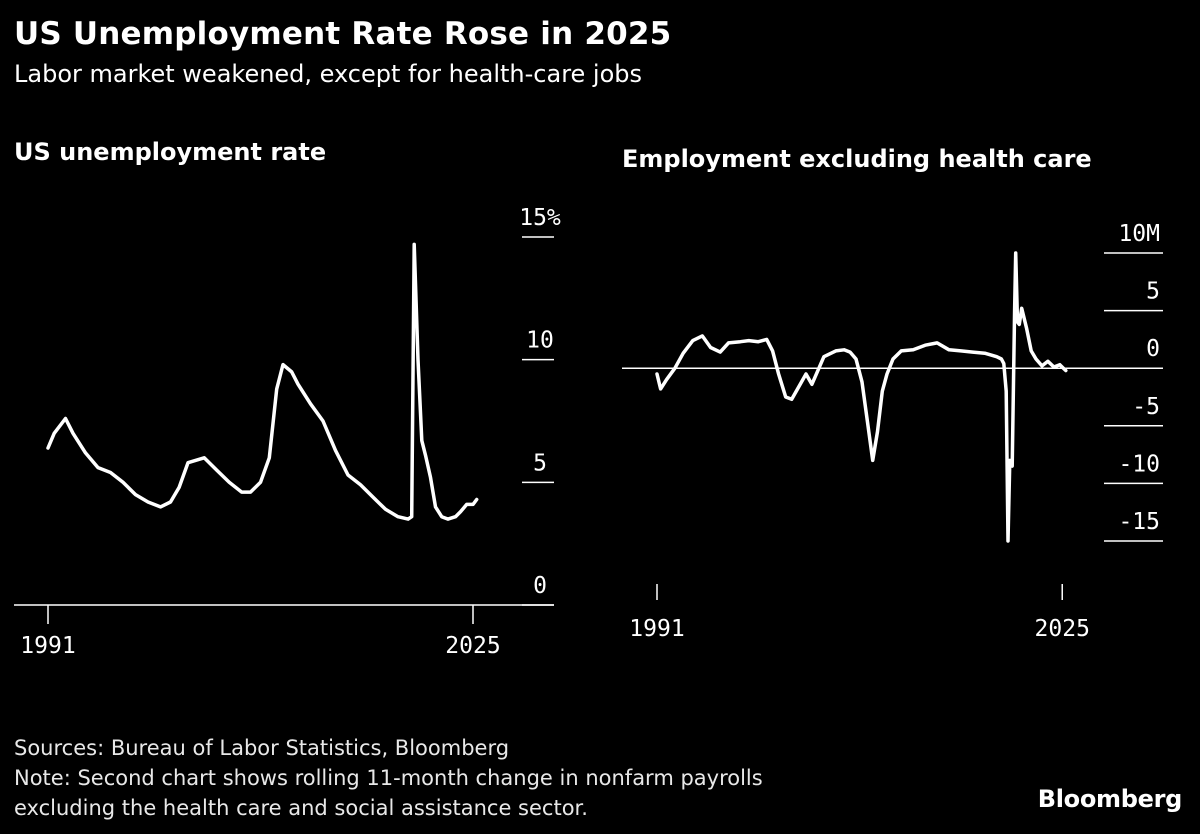 The height and width of the screenshot is (834, 1200). What do you see at coordinates (1153, 349) in the screenshot?
I see `y-tick-label-2: 0` at bounding box center [1153, 349].